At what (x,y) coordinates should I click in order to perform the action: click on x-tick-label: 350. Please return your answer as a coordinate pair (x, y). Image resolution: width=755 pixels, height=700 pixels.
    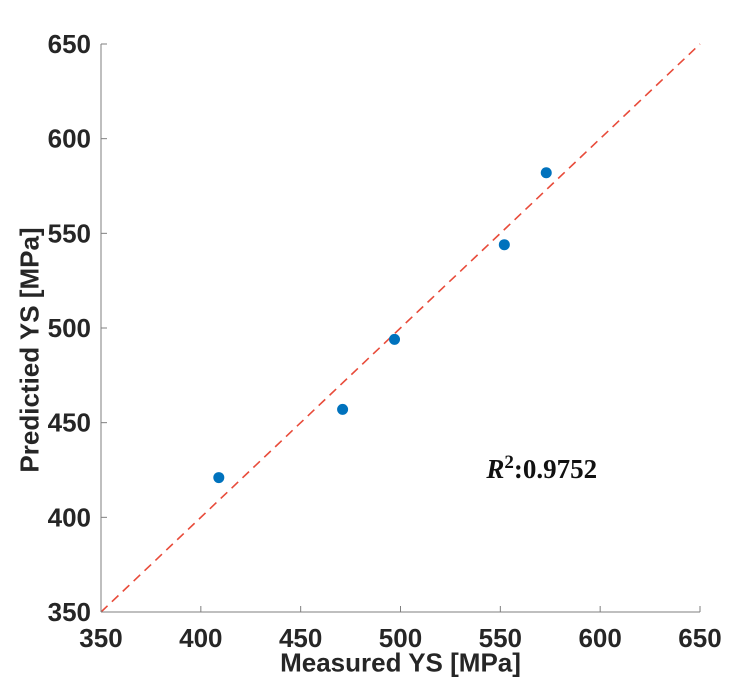
    Looking at the image, I should click on (100, 638).